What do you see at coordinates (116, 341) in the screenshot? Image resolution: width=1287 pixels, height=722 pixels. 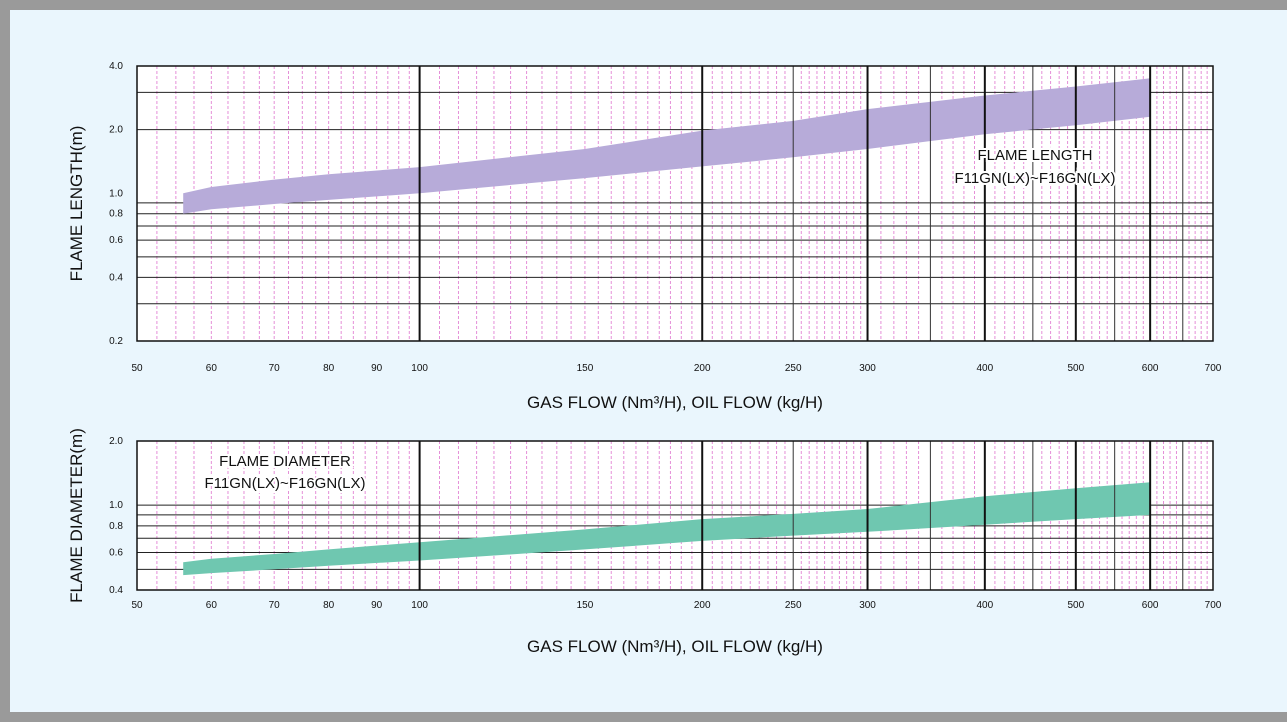 I see `y-tick-label: 0.2` at bounding box center [116, 341].